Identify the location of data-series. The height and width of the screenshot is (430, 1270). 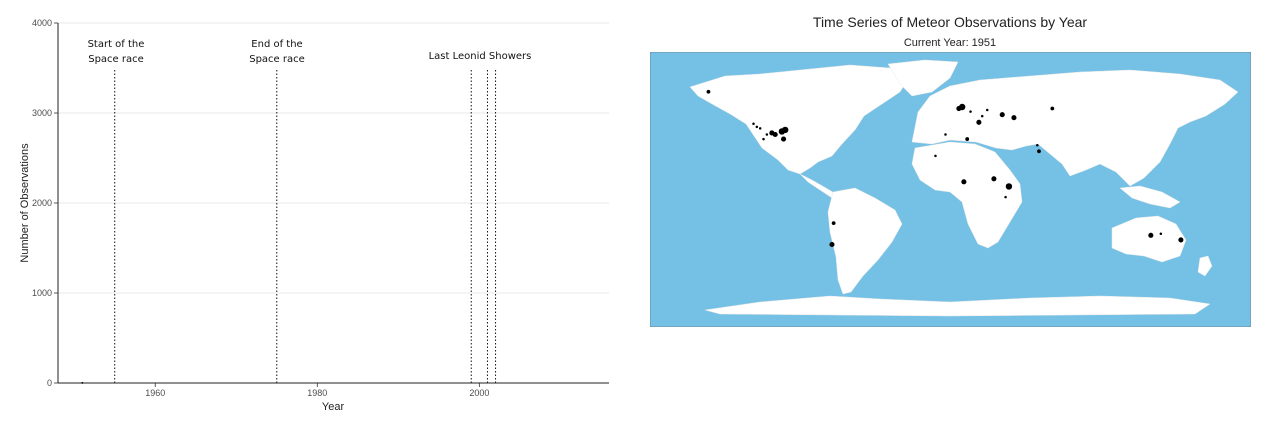
(82, 382).